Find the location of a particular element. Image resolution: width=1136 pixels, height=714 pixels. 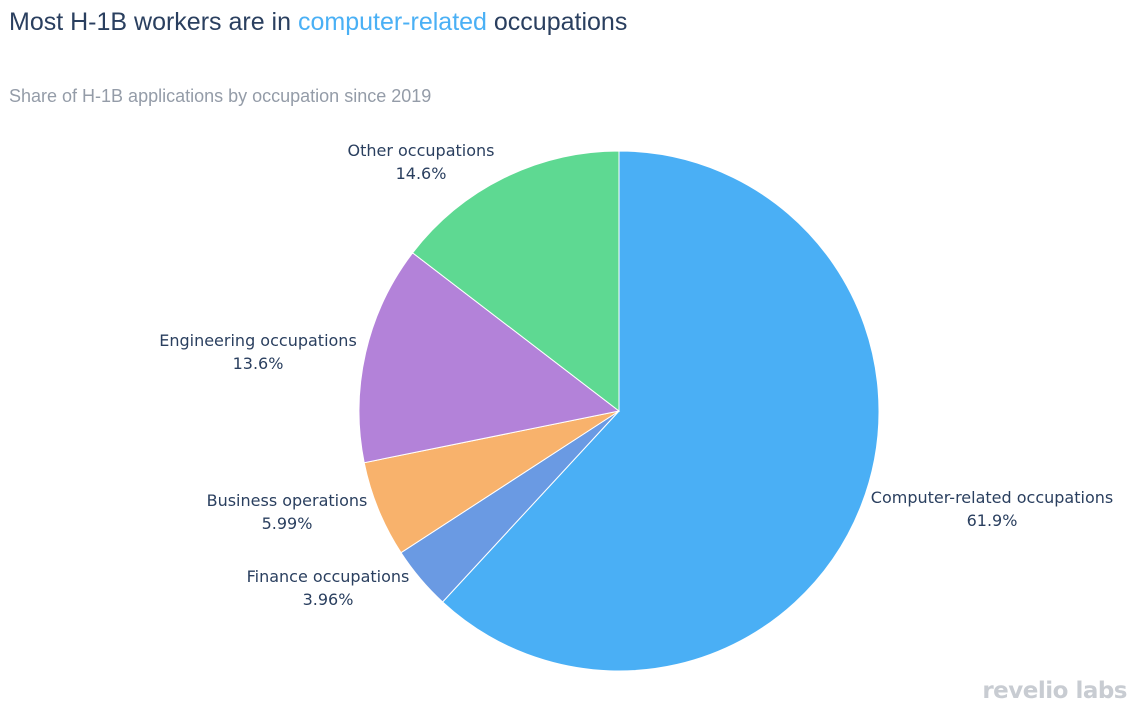

slice-value-label: 5.99% is located at coordinates (287, 523).